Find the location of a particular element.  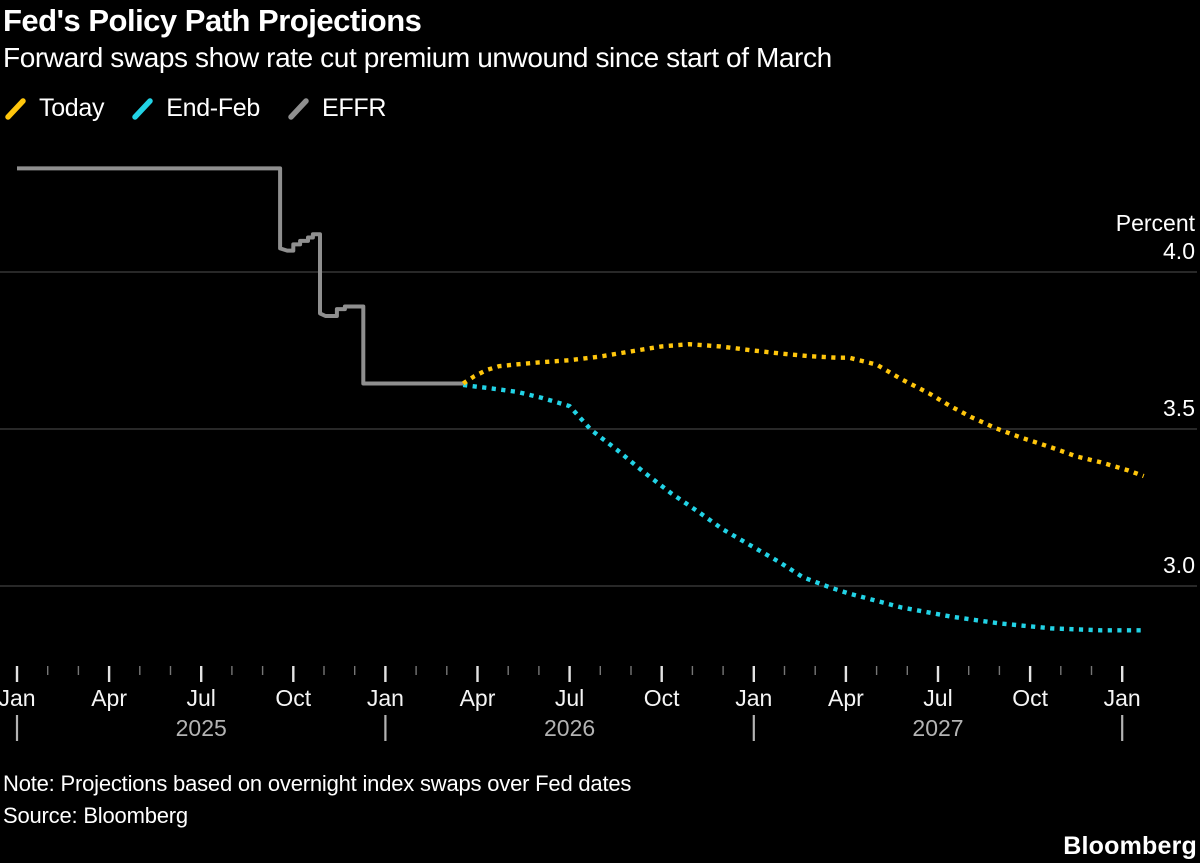

x-axis-ticks is located at coordinates (569, 674).